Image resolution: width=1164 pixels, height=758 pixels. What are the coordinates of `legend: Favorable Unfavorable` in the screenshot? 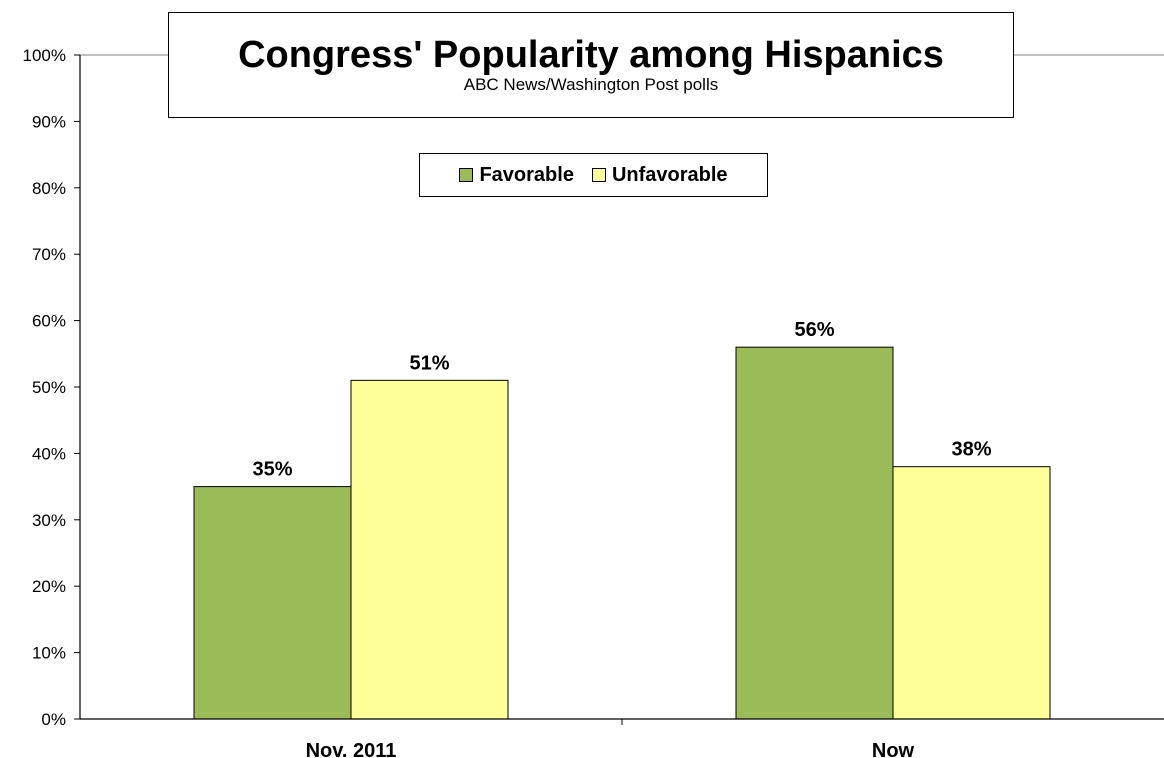 It's located at (593, 175).